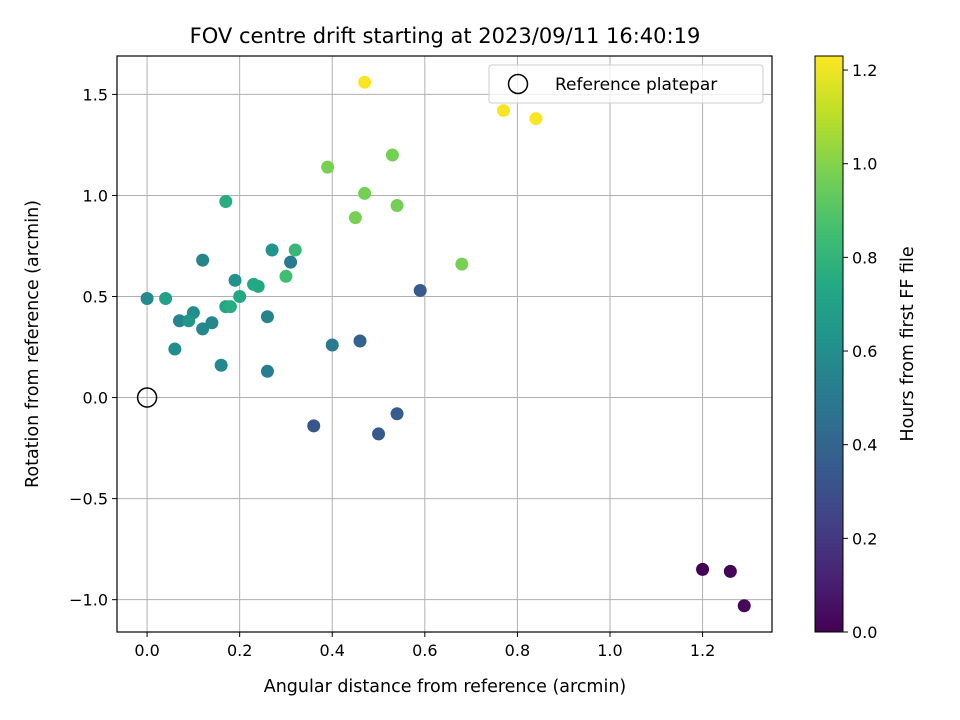 The height and width of the screenshot is (720, 960). Describe the element at coordinates (33, 344) in the screenshot. I see `y-axis-label: Rotation from reference (arcmin)` at that location.